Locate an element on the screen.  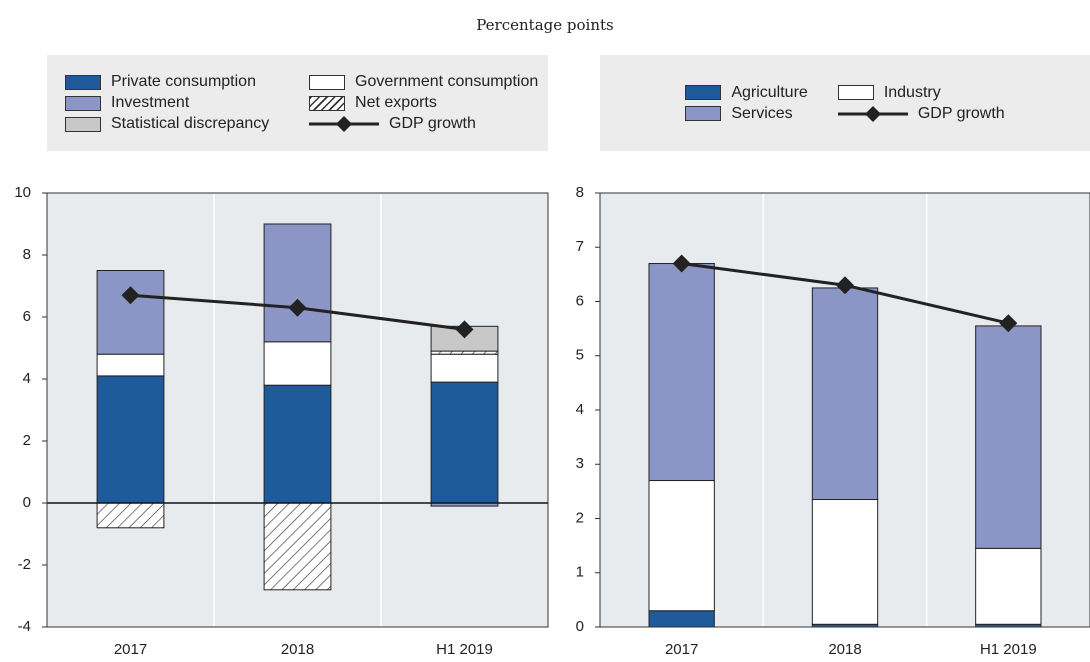
legend-entry: Net exports is located at coordinates (428, 103).